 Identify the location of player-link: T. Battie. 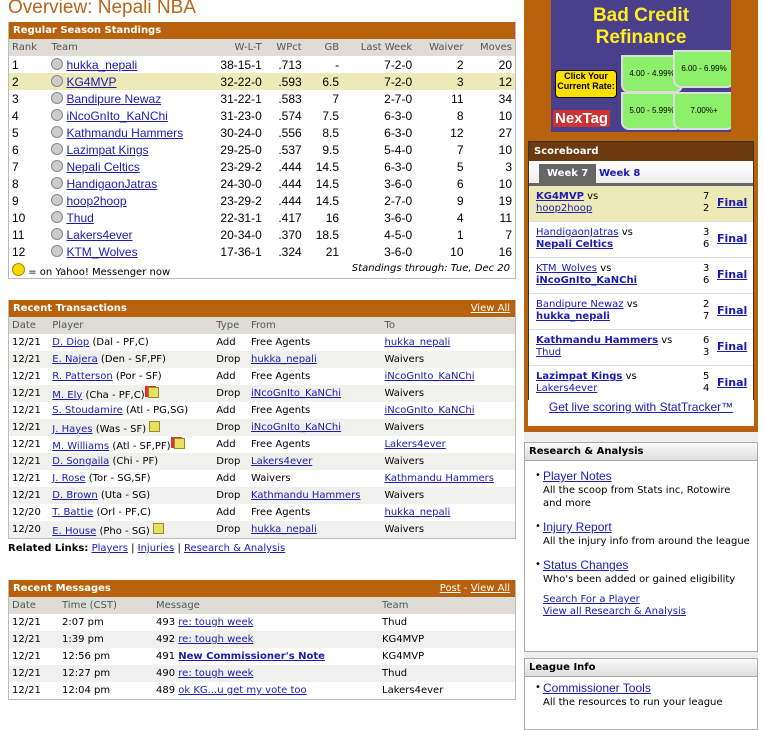
(73, 512).